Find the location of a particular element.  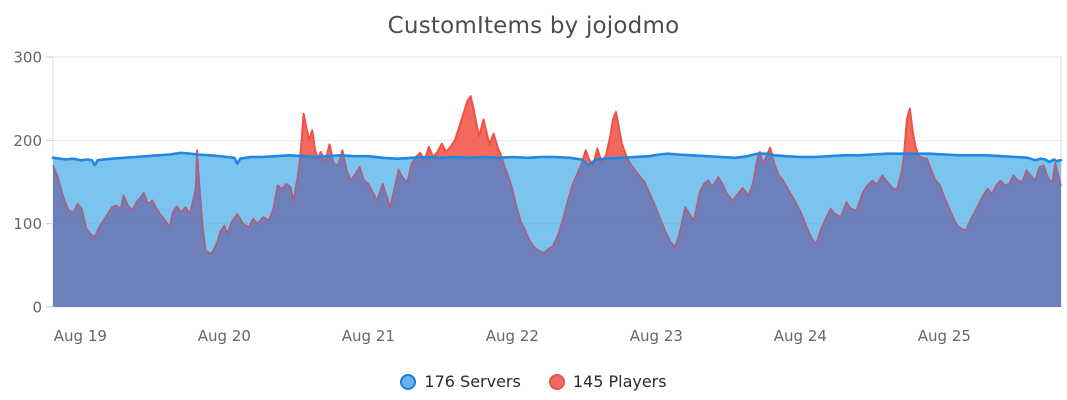

chart-legend: 176 Servers 145 Players is located at coordinates (533, 381).